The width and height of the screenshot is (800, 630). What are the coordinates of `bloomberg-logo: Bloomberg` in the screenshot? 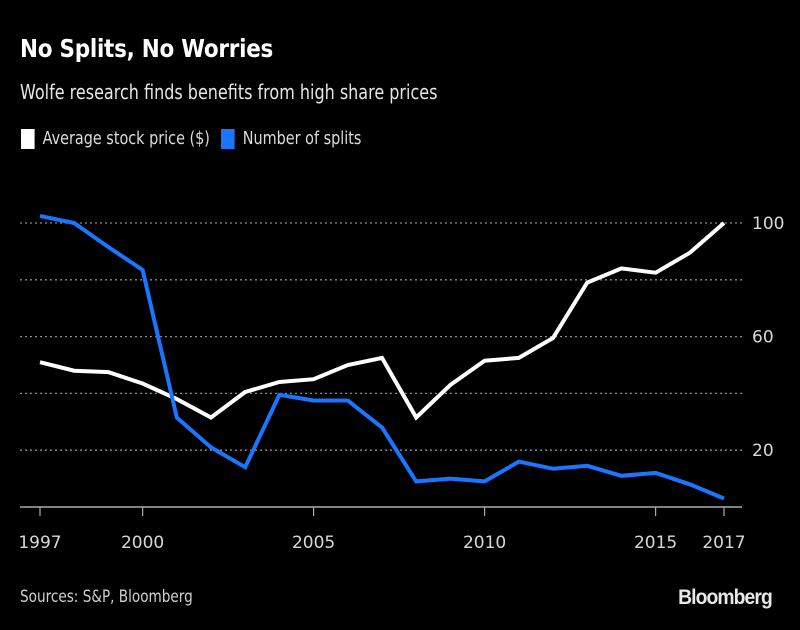 It's located at (725, 597).